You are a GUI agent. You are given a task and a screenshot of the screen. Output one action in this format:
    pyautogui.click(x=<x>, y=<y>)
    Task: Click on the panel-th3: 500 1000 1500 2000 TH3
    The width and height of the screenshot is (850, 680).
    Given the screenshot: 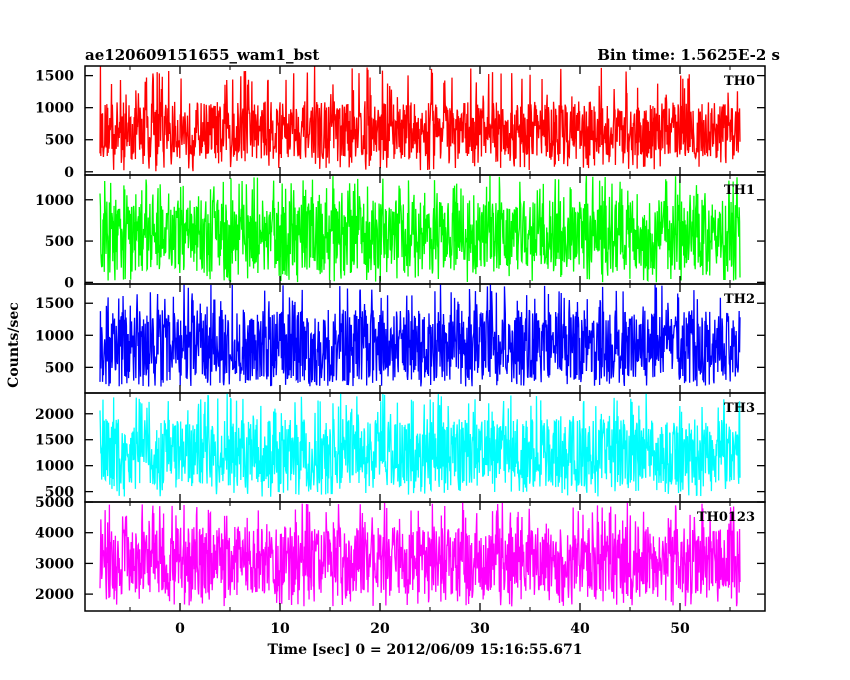 What is the action you would take?
    pyautogui.click(x=400, y=447)
    